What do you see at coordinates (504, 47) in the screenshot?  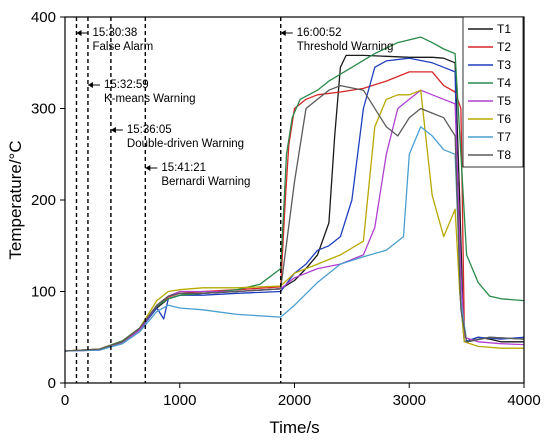 I see `legend-label-t2: T2` at bounding box center [504, 47].